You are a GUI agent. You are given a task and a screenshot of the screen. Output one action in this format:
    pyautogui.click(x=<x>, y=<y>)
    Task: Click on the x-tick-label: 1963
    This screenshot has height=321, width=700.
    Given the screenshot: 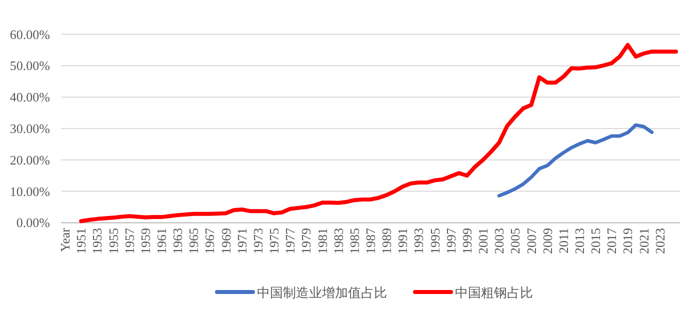 What is the action you would take?
    pyautogui.click(x=178, y=241)
    